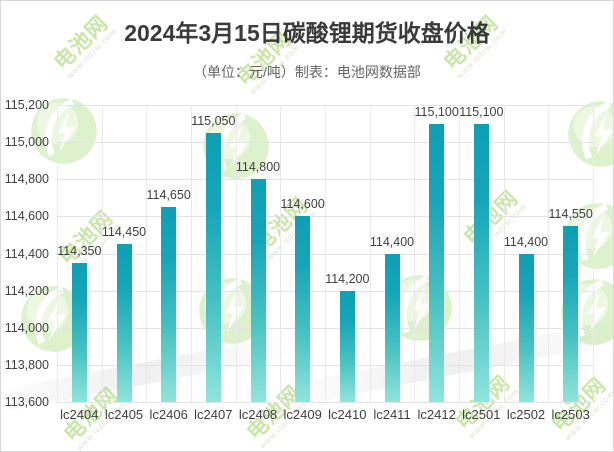 The image size is (614, 452). What do you see at coordinates (26, 290) in the screenshot?
I see `y-tick-label: 114,200` at bounding box center [26, 290].